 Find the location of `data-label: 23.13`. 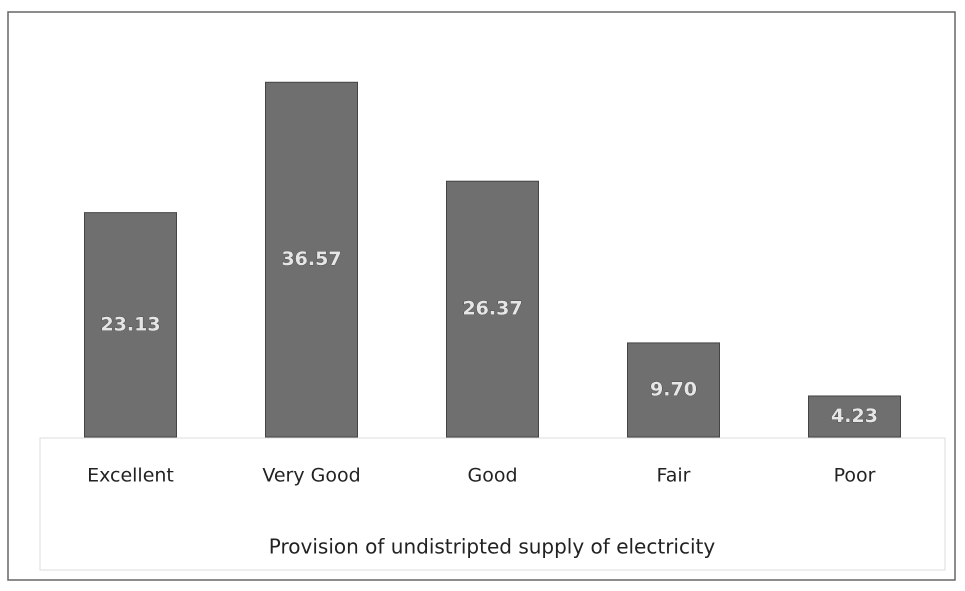

data-label: 23.13 is located at coordinates (130, 324).